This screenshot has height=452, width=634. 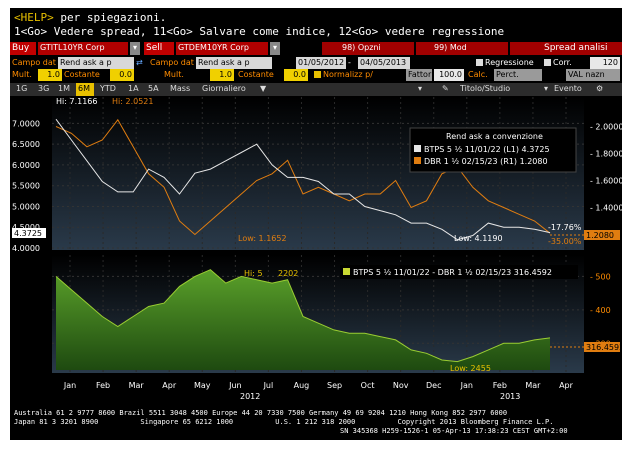 What do you see at coordinates (224, 88) in the screenshot?
I see `frequency-select: Giornaliero` at bounding box center [224, 88].